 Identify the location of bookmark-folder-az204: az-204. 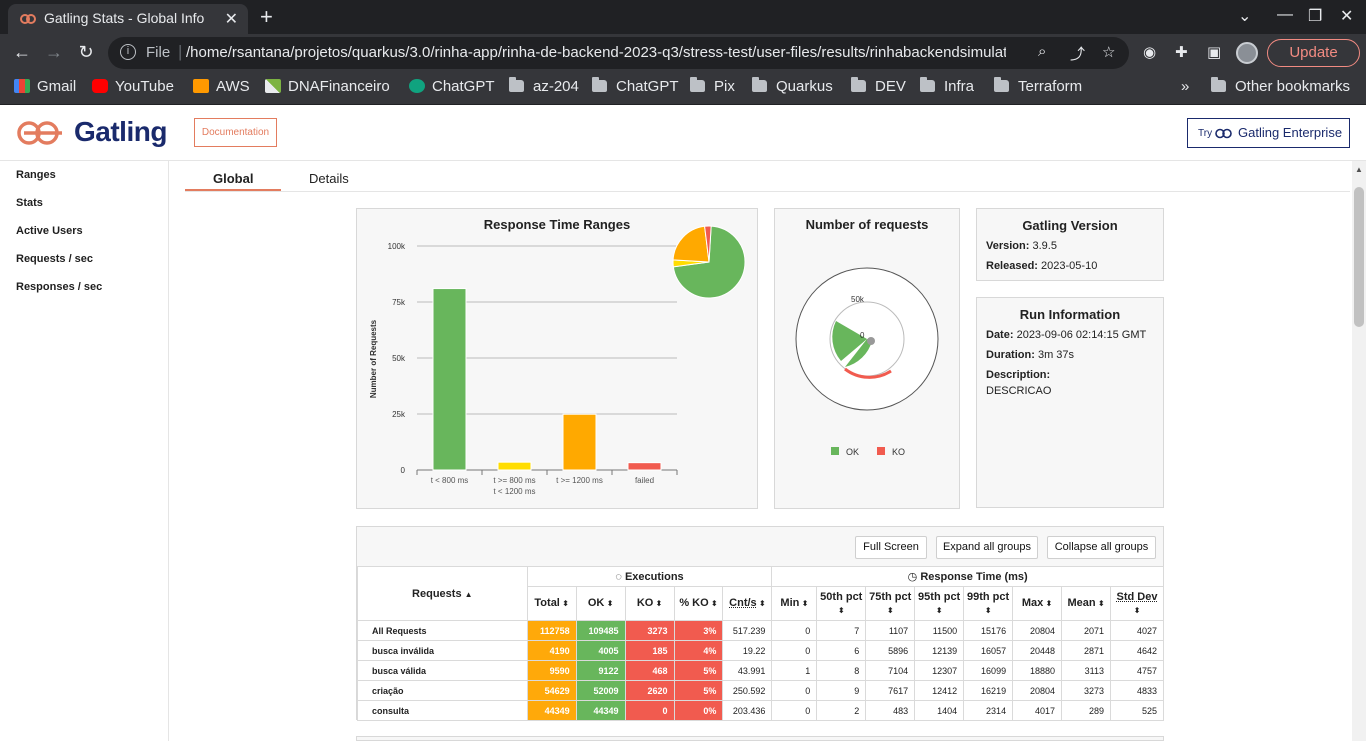
(544, 86).